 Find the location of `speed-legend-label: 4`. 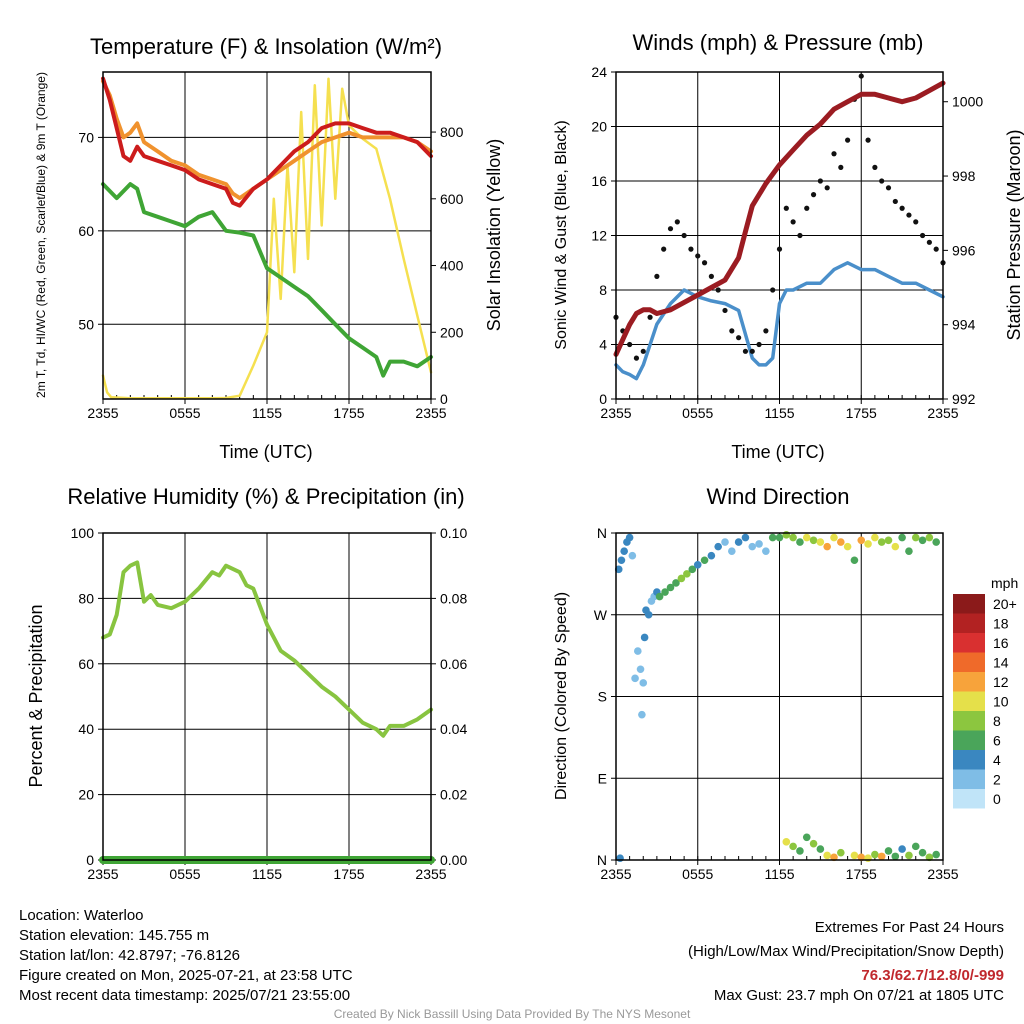

speed-legend-label: 4 is located at coordinates (997, 760).